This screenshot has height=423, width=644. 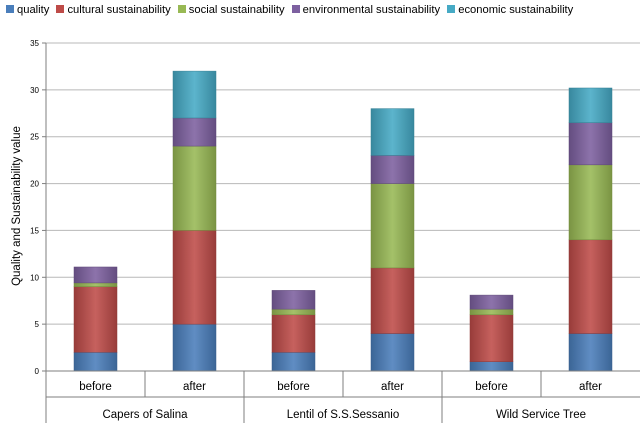 What do you see at coordinates (181, 9) in the screenshot?
I see `legend-swatch-social` at bounding box center [181, 9].